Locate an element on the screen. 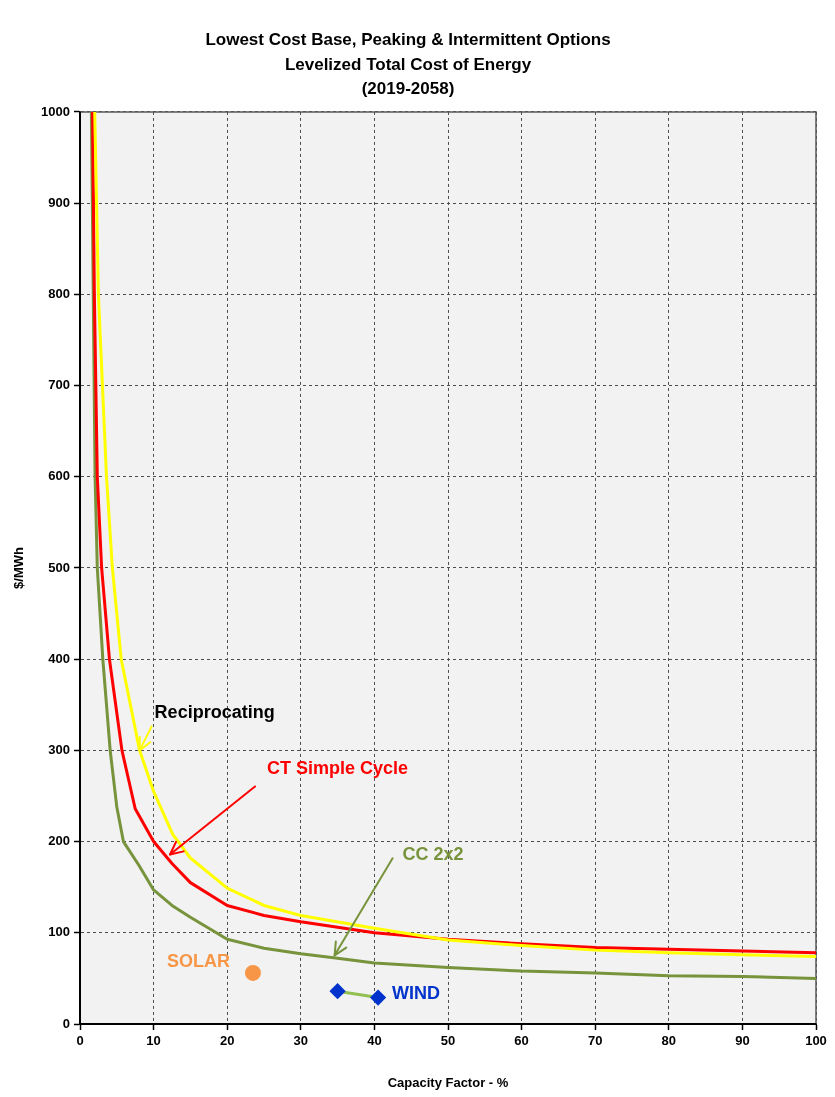 The width and height of the screenshot is (835, 1097). x-tick-label: 0 is located at coordinates (80, 1041).